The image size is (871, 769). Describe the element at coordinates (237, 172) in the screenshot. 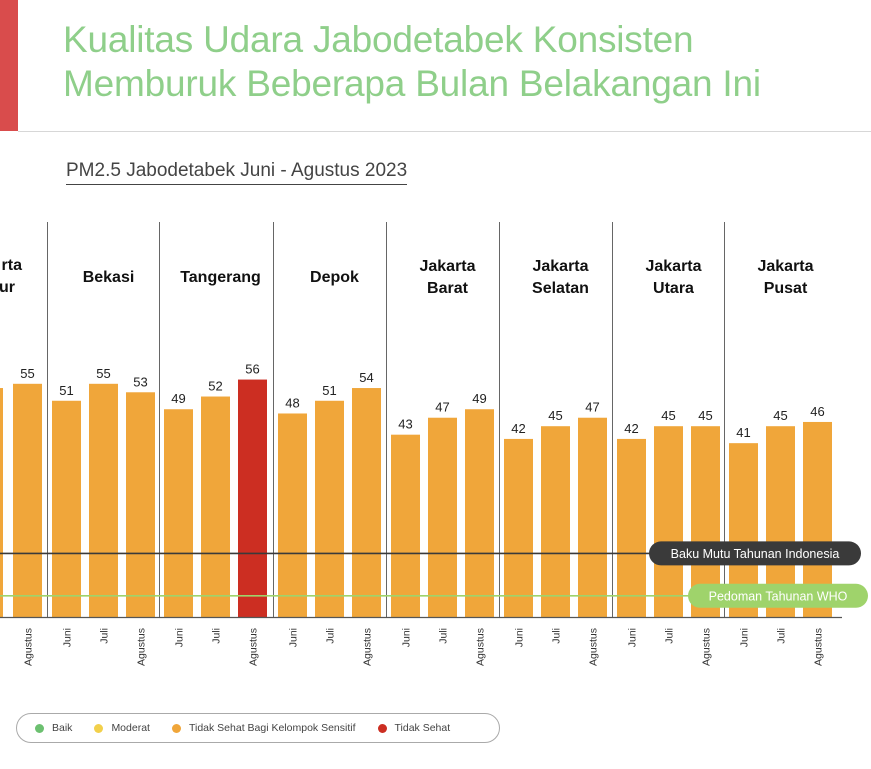

I see `chart-subtitle: PM2.5 Jabodetabek Juni - Agustus 2023` at that location.